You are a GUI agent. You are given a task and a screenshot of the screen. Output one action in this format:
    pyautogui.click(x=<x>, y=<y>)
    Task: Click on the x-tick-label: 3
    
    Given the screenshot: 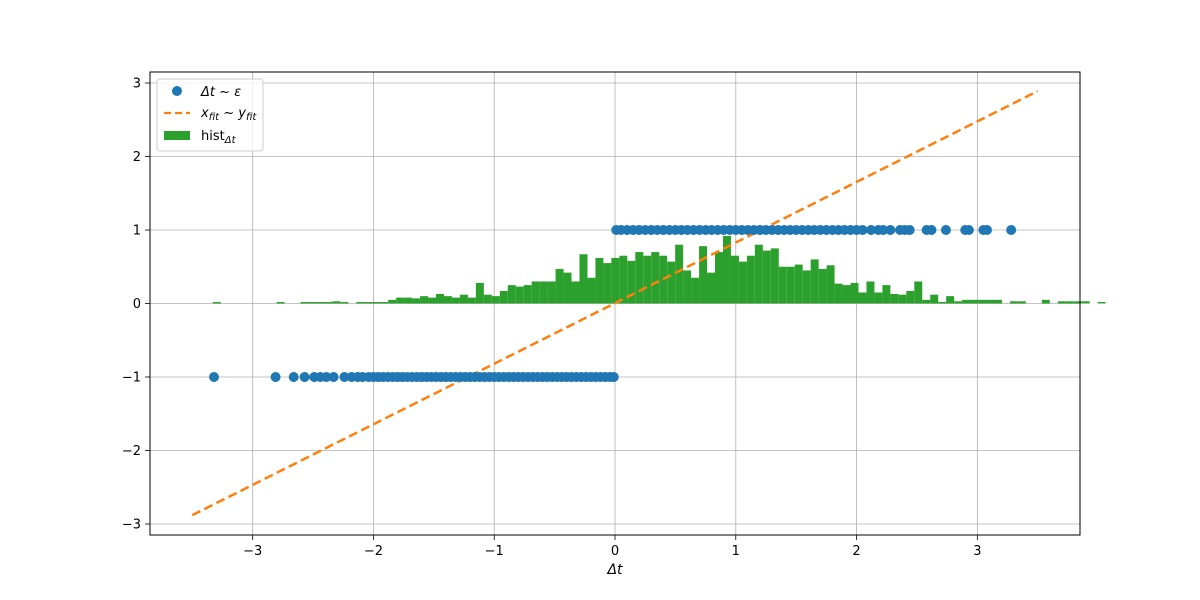 What is the action you would take?
    pyautogui.click(x=977, y=551)
    